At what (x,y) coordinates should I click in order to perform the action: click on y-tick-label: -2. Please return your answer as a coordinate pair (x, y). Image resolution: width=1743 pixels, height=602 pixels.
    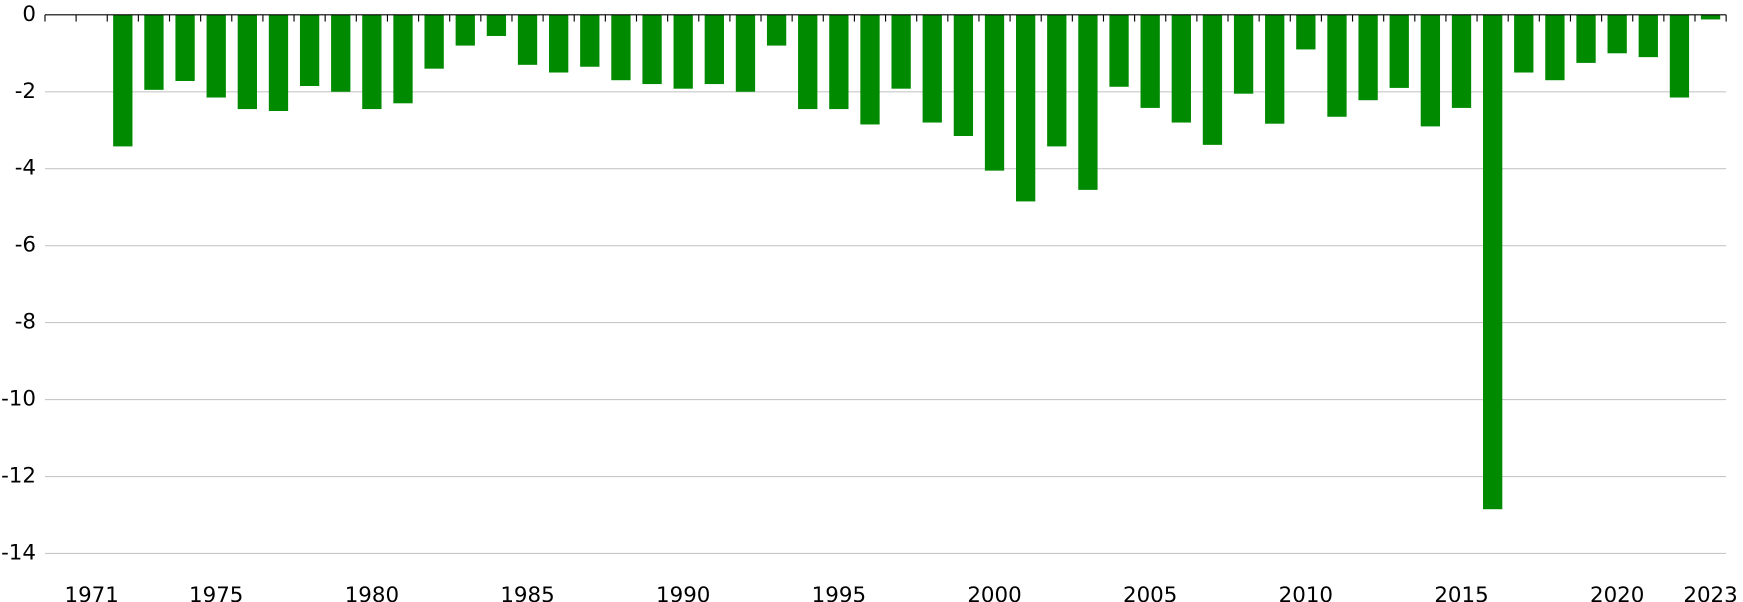
    Looking at the image, I should click on (25, 91).